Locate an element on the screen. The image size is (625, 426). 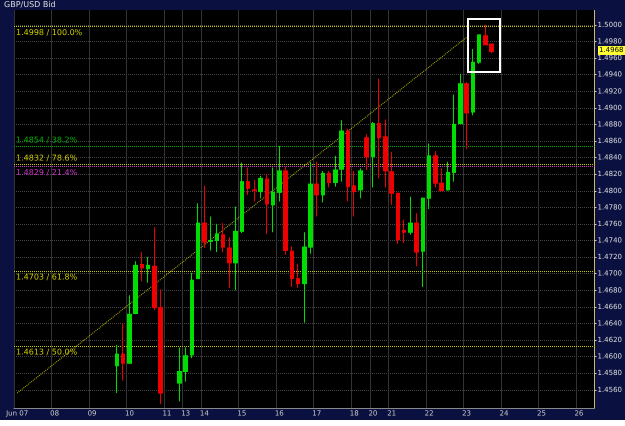
ref-line-label: 1.4854 / 38.2% is located at coordinates (47, 139).